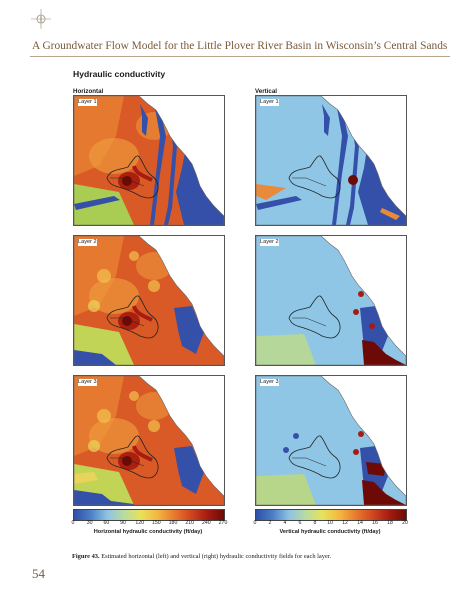 This screenshot has height=600, width=464. I want to click on colorbar-ticks-vertical: 0 2 4 6 8 10 12 14 16 18 20, so click(330, 525).